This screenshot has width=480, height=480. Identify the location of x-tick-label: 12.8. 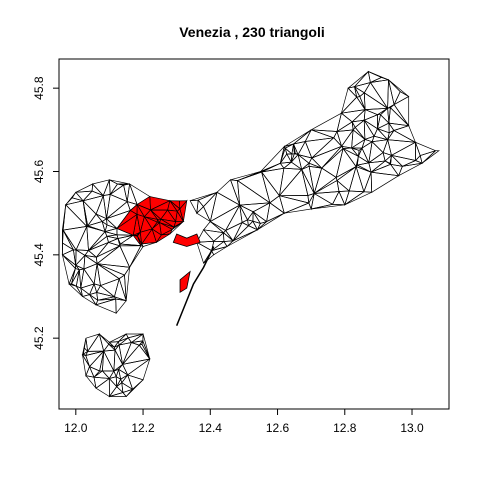
(345, 428).